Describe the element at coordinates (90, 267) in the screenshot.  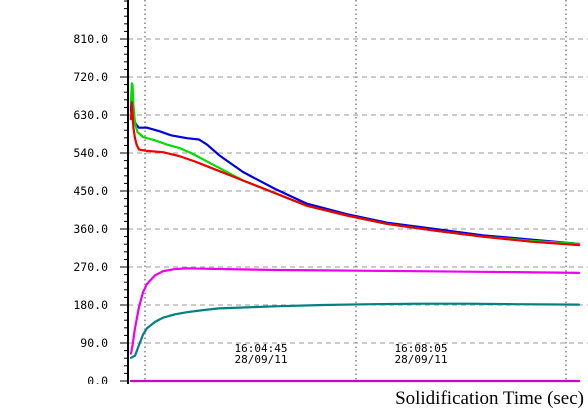
I see `y-tick-label: 270.0` at that location.